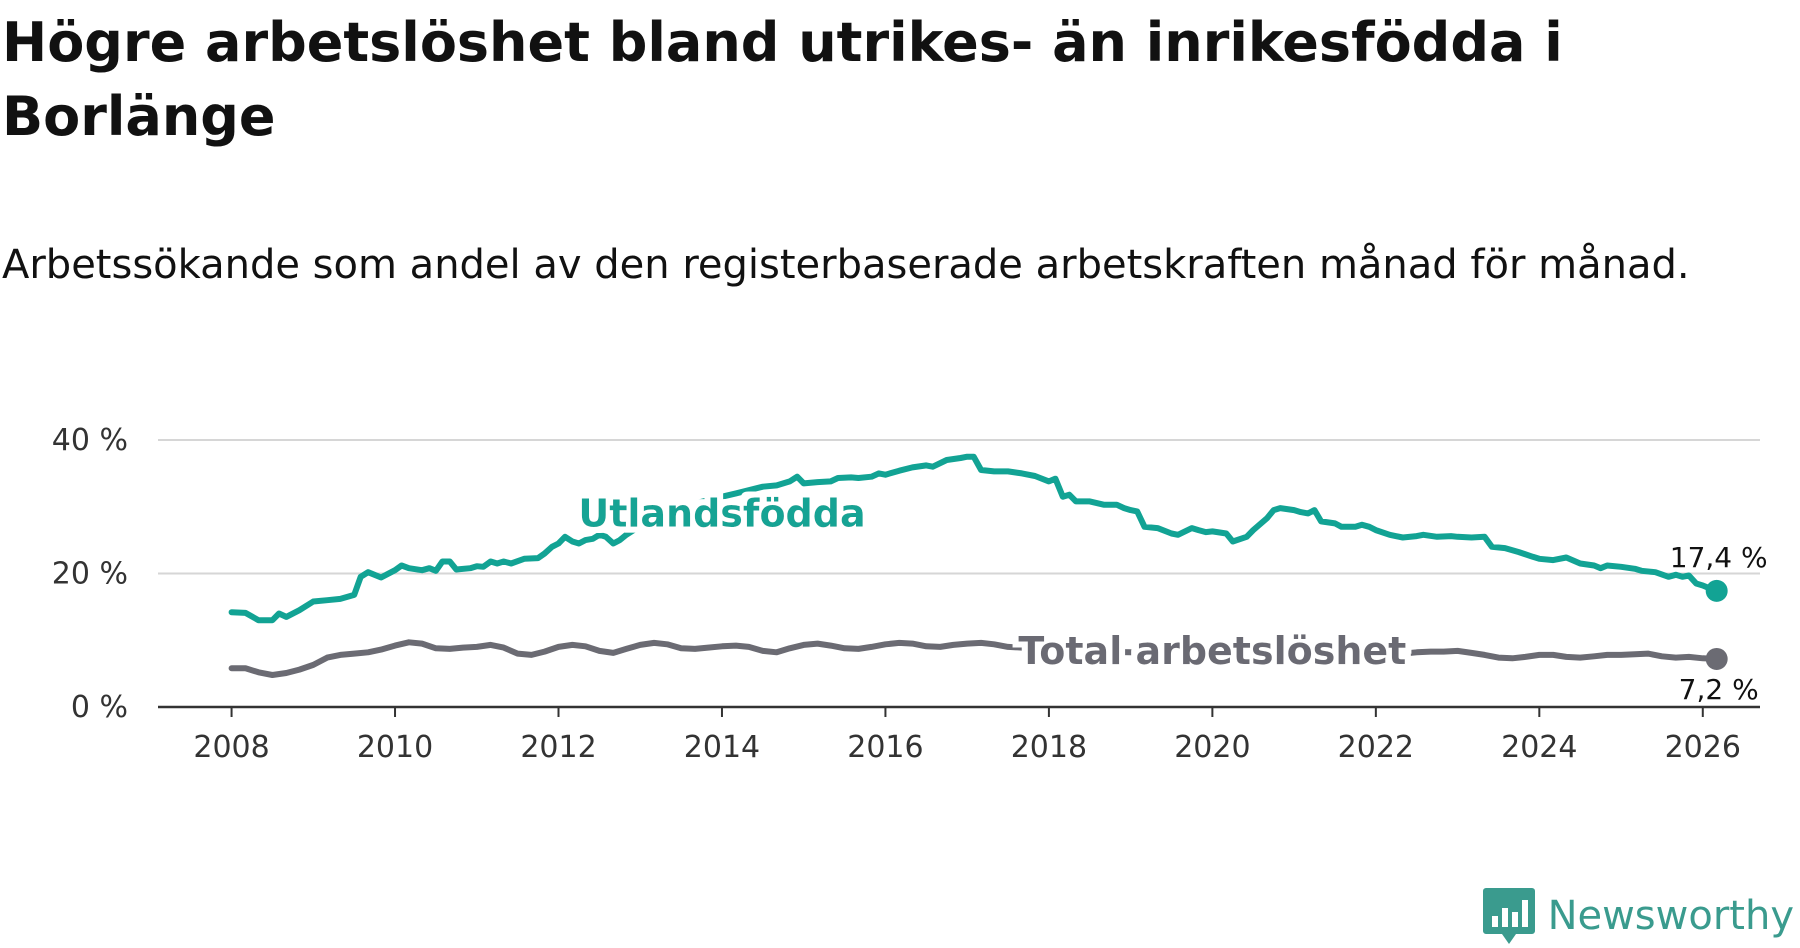 The image size is (1800, 948). I want to click on y-tick-label: 0 %, so click(99, 707).